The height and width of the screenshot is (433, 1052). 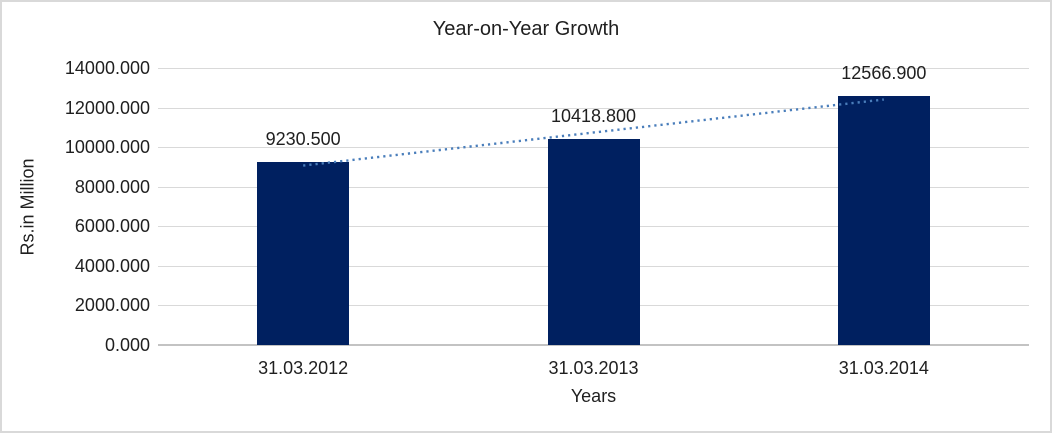 What do you see at coordinates (112, 265) in the screenshot?
I see `y-tick-label: 4000.000` at bounding box center [112, 265].